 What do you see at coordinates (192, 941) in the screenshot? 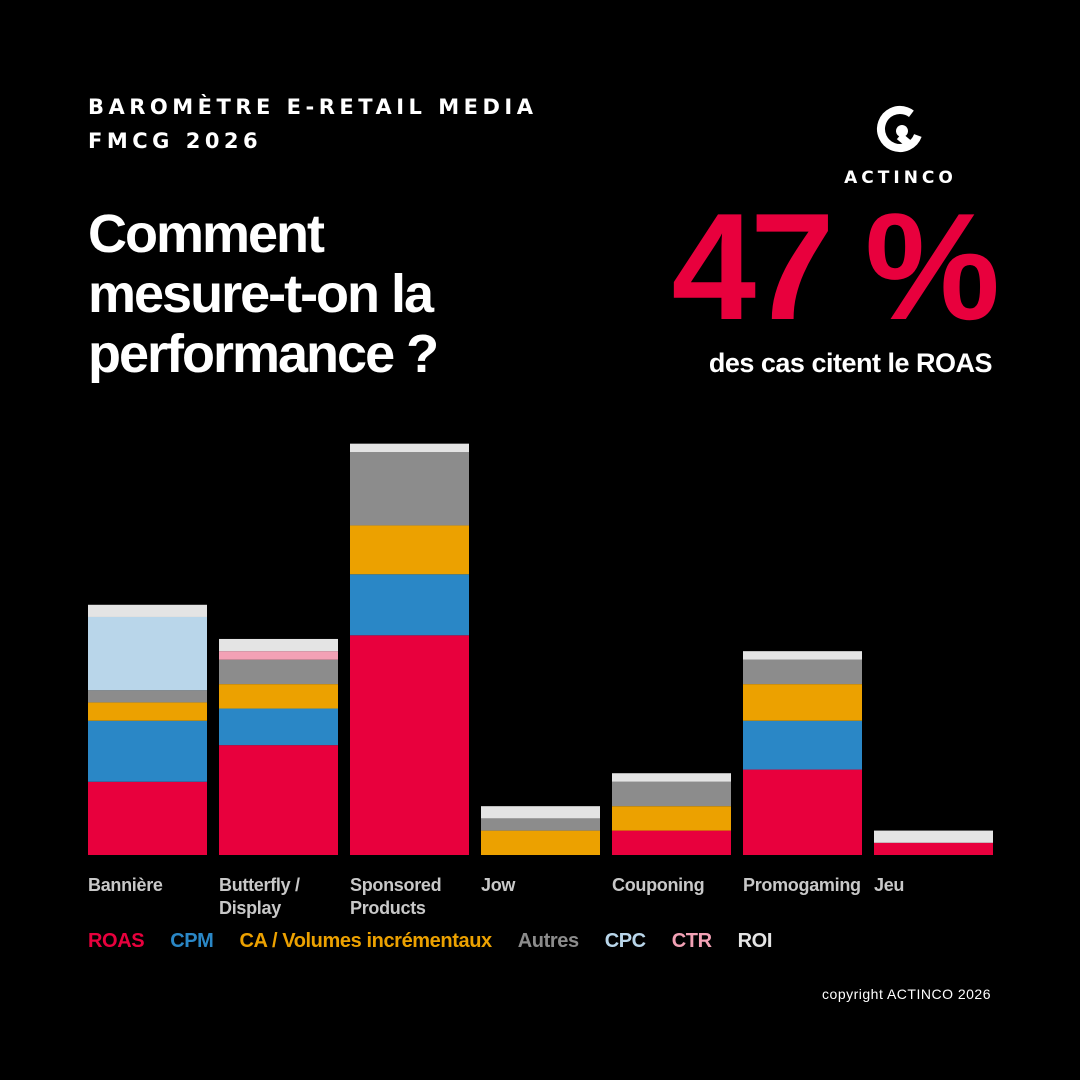
I see `legend-item-cpm: CPM` at bounding box center [192, 941].